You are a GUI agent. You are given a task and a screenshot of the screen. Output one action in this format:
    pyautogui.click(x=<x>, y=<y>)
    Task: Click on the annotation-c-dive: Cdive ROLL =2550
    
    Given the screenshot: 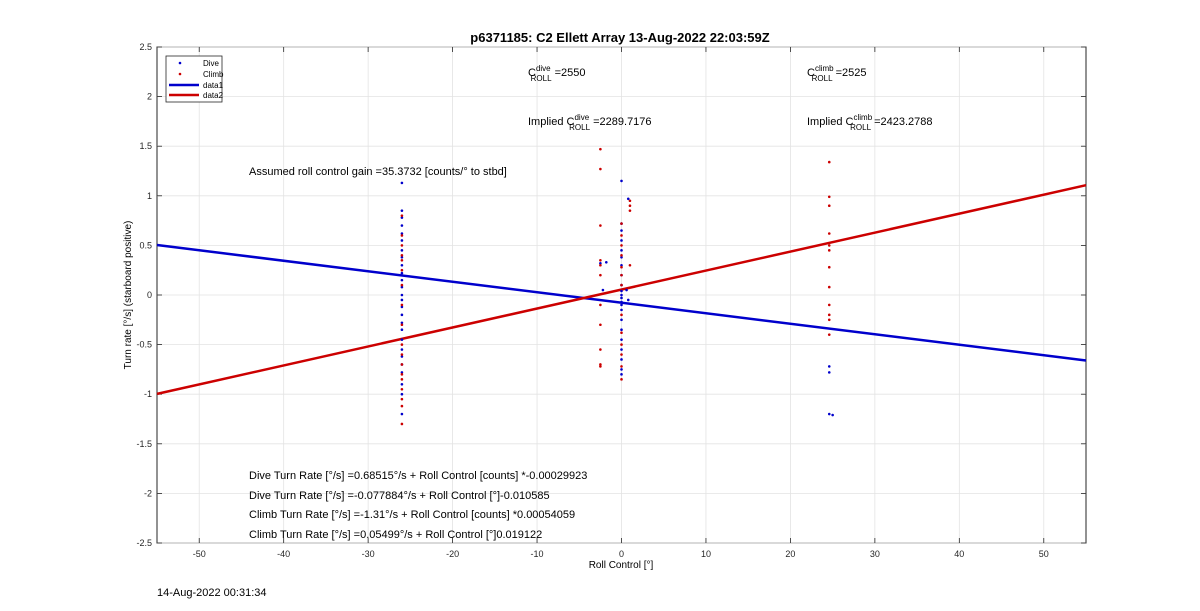 What is the action you would take?
    pyautogui.click(x=557, y=73)
    